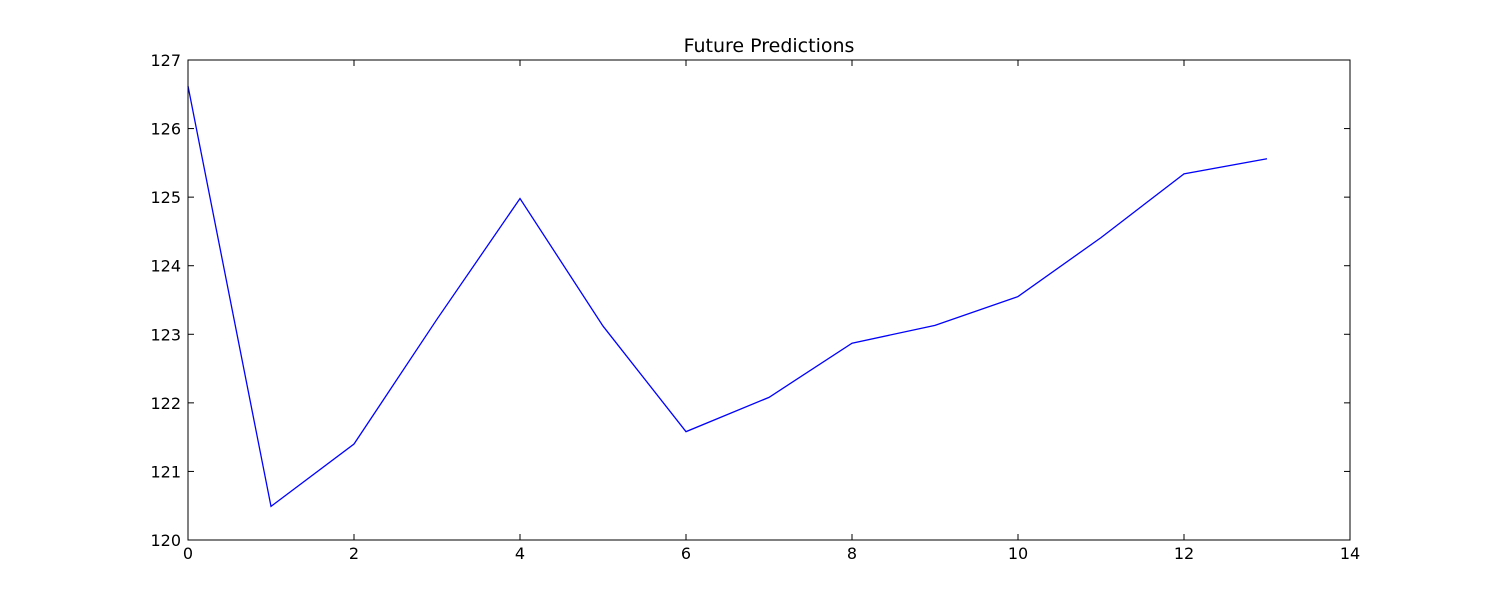 The width and height of the screenshot is (1500, 600). Describe the element at coordinates (165, 334) in the screenshot. I see `y-tick-label: 123` at that location.